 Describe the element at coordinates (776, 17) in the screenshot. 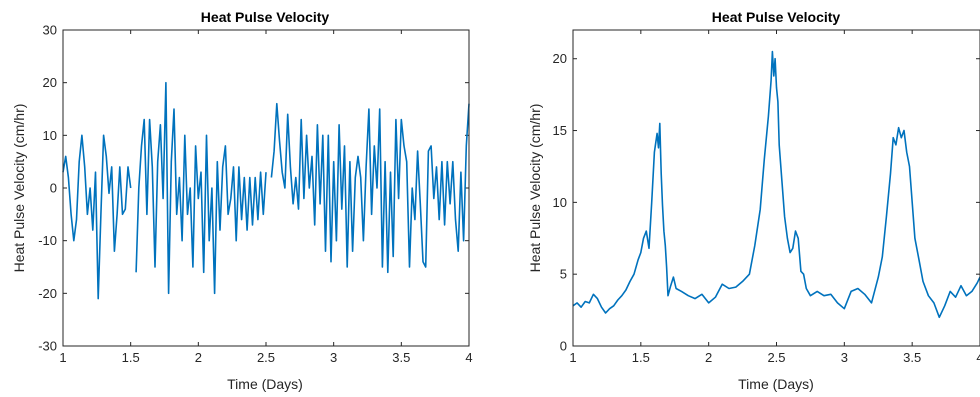

I see `chart-right-title: Heat Pulse Velocity` at that location.